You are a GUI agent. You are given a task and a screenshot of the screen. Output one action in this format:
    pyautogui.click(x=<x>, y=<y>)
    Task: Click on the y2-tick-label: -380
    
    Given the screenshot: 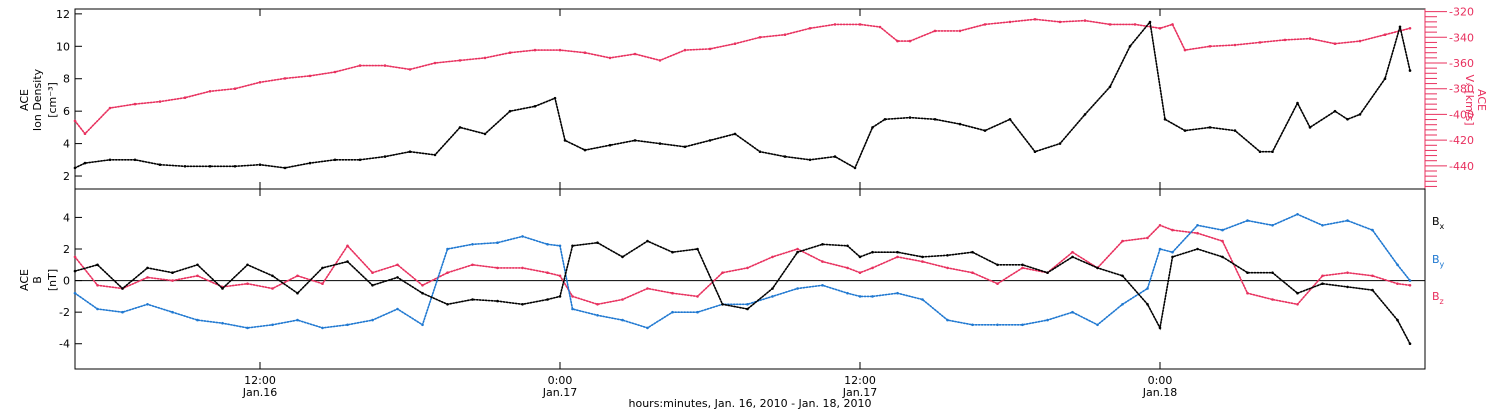 What is the action you would take?
    pyautogui.click(x=1461, y=89)
    